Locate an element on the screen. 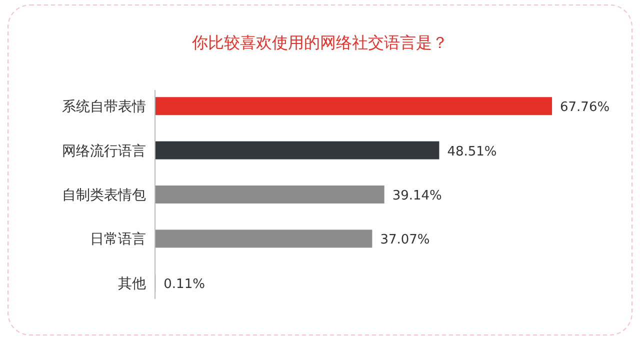 The height and width of the screenshot is (342, 640). data-label: 39.14% is located at coordinates (417, 196).